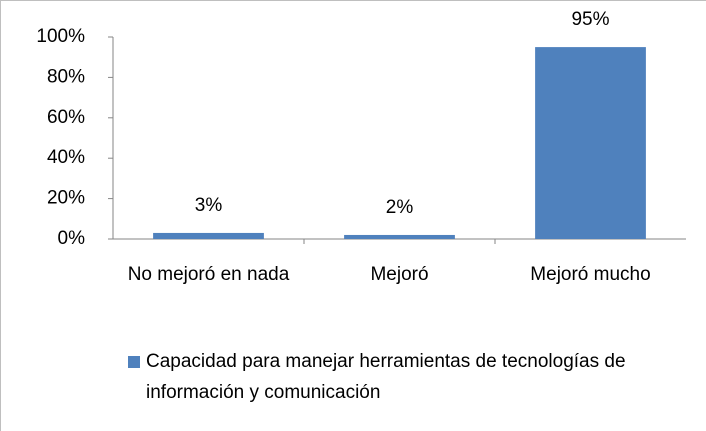  Describe the element at coordinates (66, 198) in the screenshot. I see `y-tick-label: 20%` at that location.